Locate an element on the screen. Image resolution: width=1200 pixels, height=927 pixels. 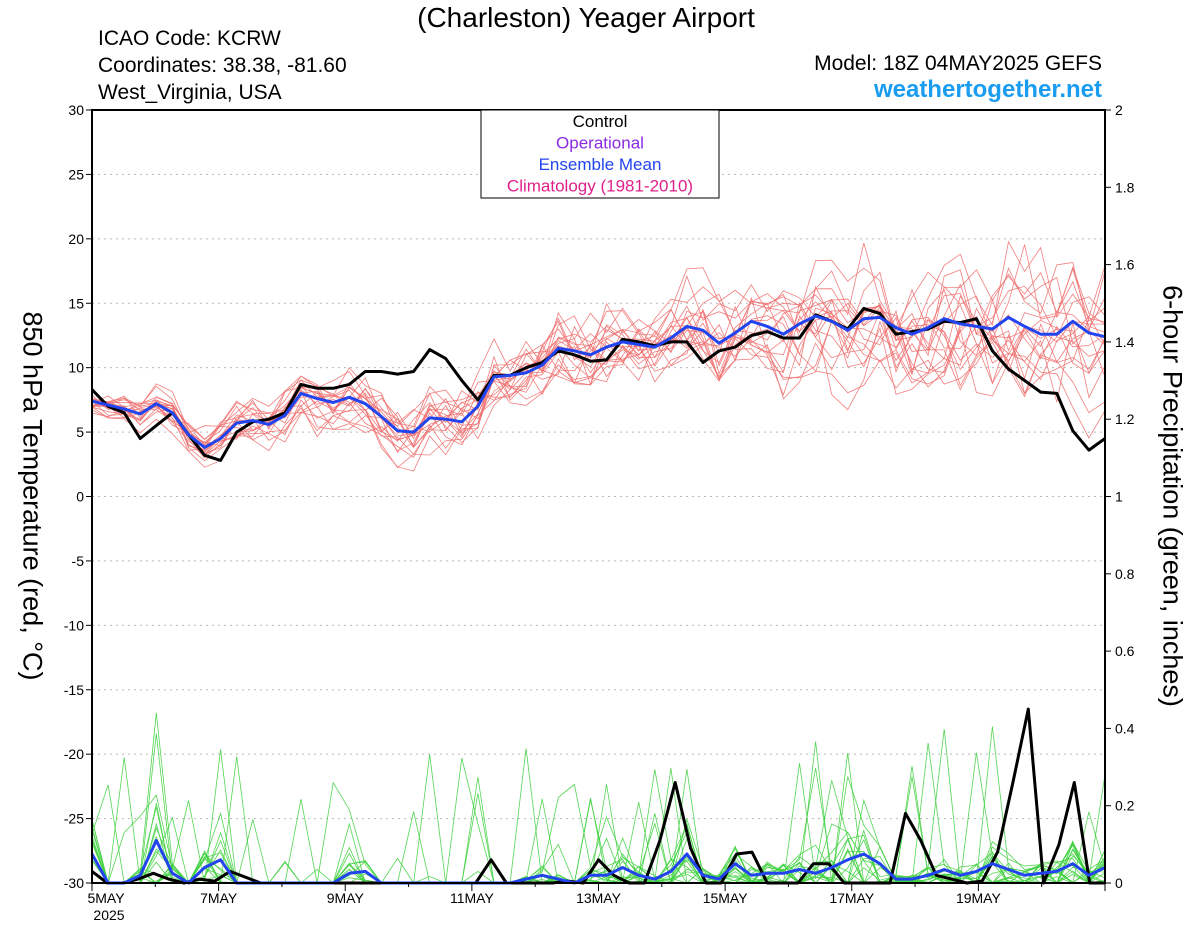
temp-control-line is located at coordinates (598, 384).